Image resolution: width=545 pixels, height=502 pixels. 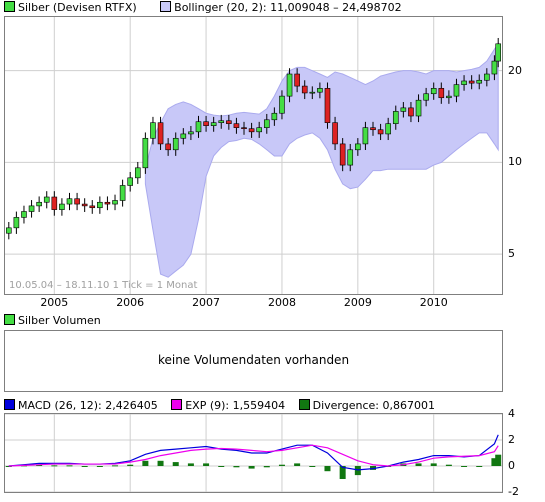 What do you see at coordinates (59, 320) in the screenshot?
I see `volume-legend-label: Silber Volumen` at bounding box center [59, 320].